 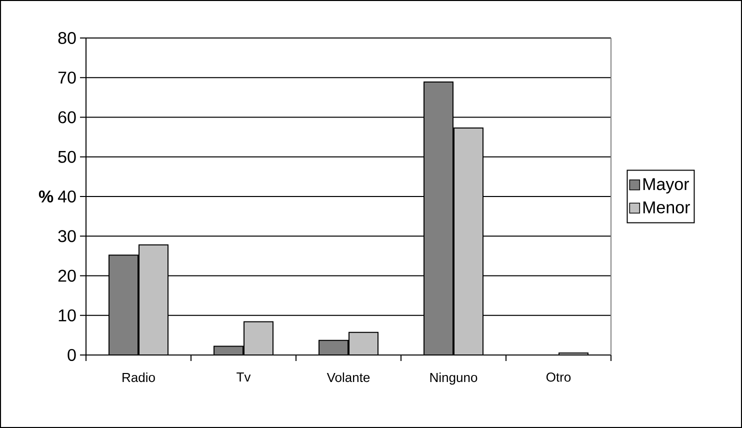 What do you see at coordinates (348, 377) in the screenshot?
I see `x-tick-label: Volante` at bounding box center [348, 377].